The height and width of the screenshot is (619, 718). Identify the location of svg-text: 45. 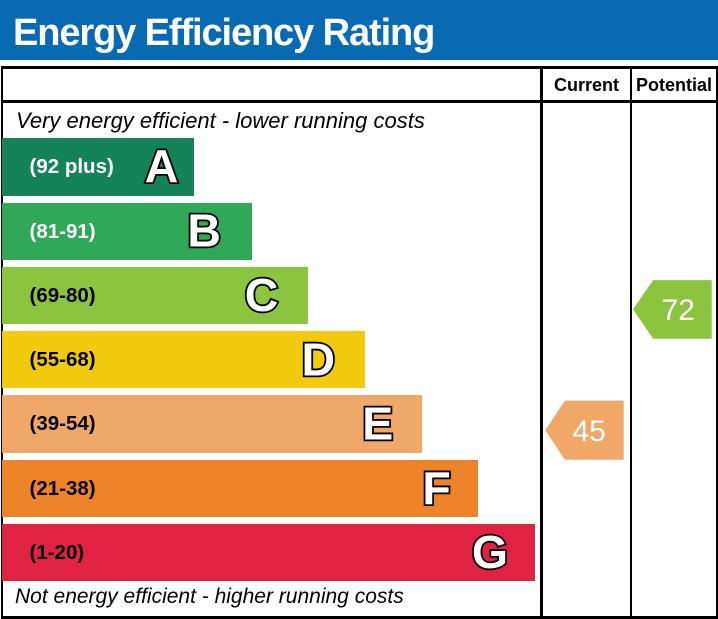
(589, 431).